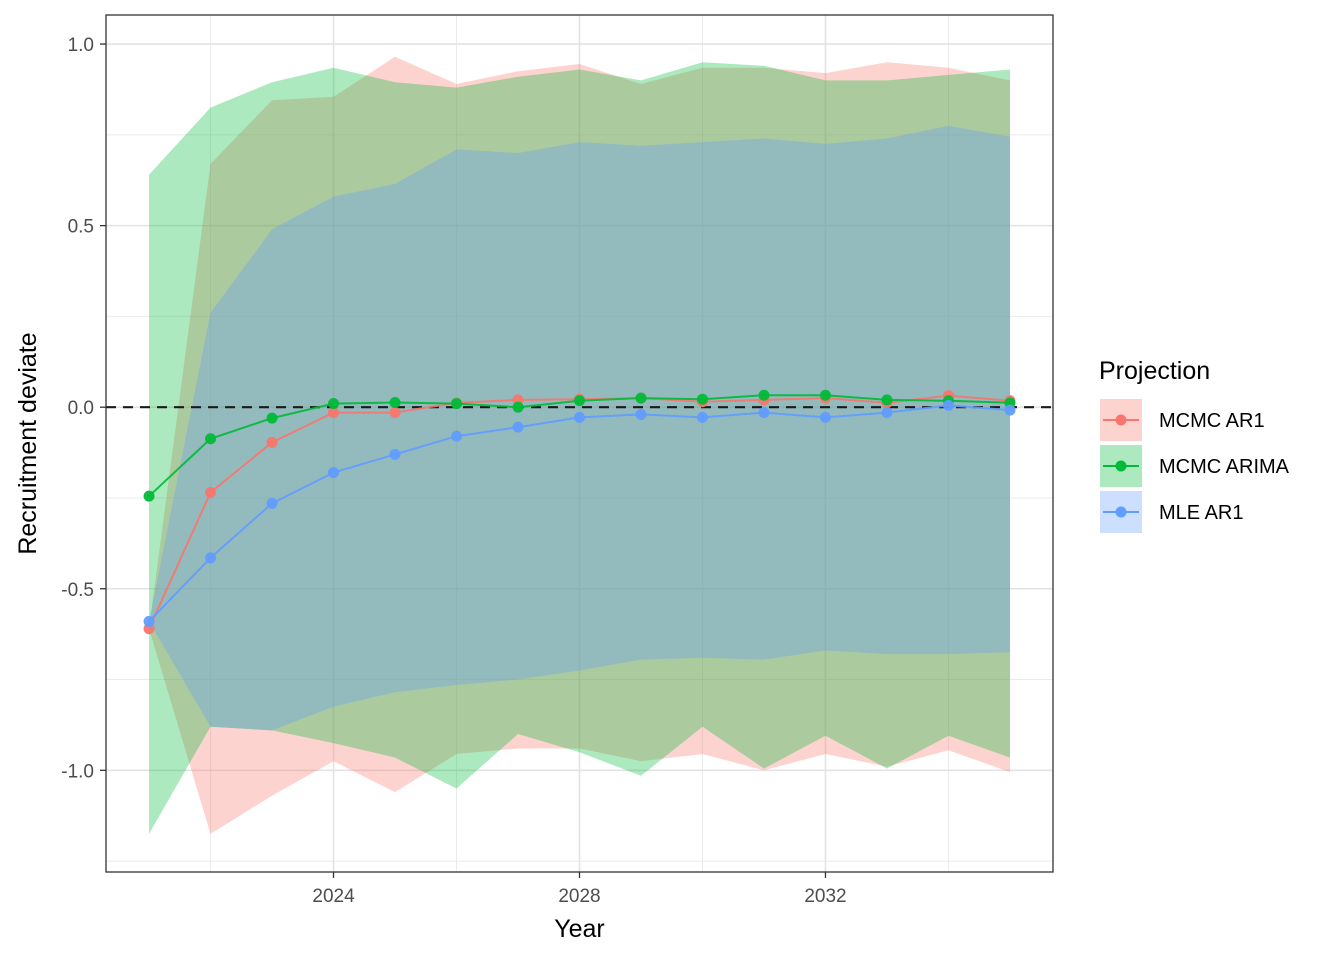 The width and height of the screenshot is (1344, 960). What do you see at coordinates (333, 896) in the screenshot?
I see `x-tick-label: 2024` at bounding box center [333, 896].